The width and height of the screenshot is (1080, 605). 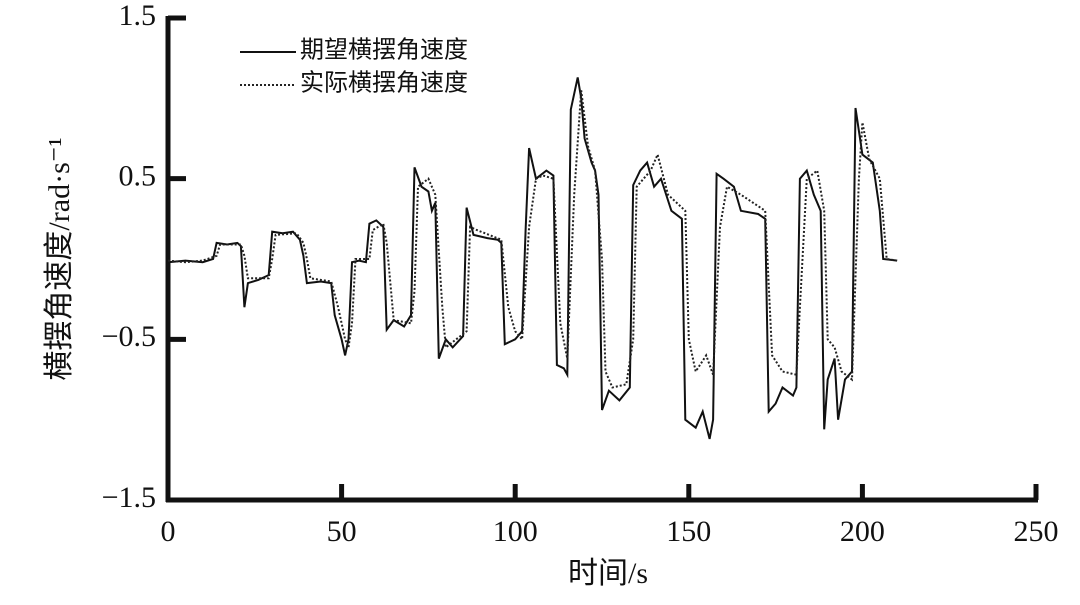 What do you see at coordinates (138, 176) in the screenshot?
I see `y-tick-label: 0.5` at bounding box center [138, 176].